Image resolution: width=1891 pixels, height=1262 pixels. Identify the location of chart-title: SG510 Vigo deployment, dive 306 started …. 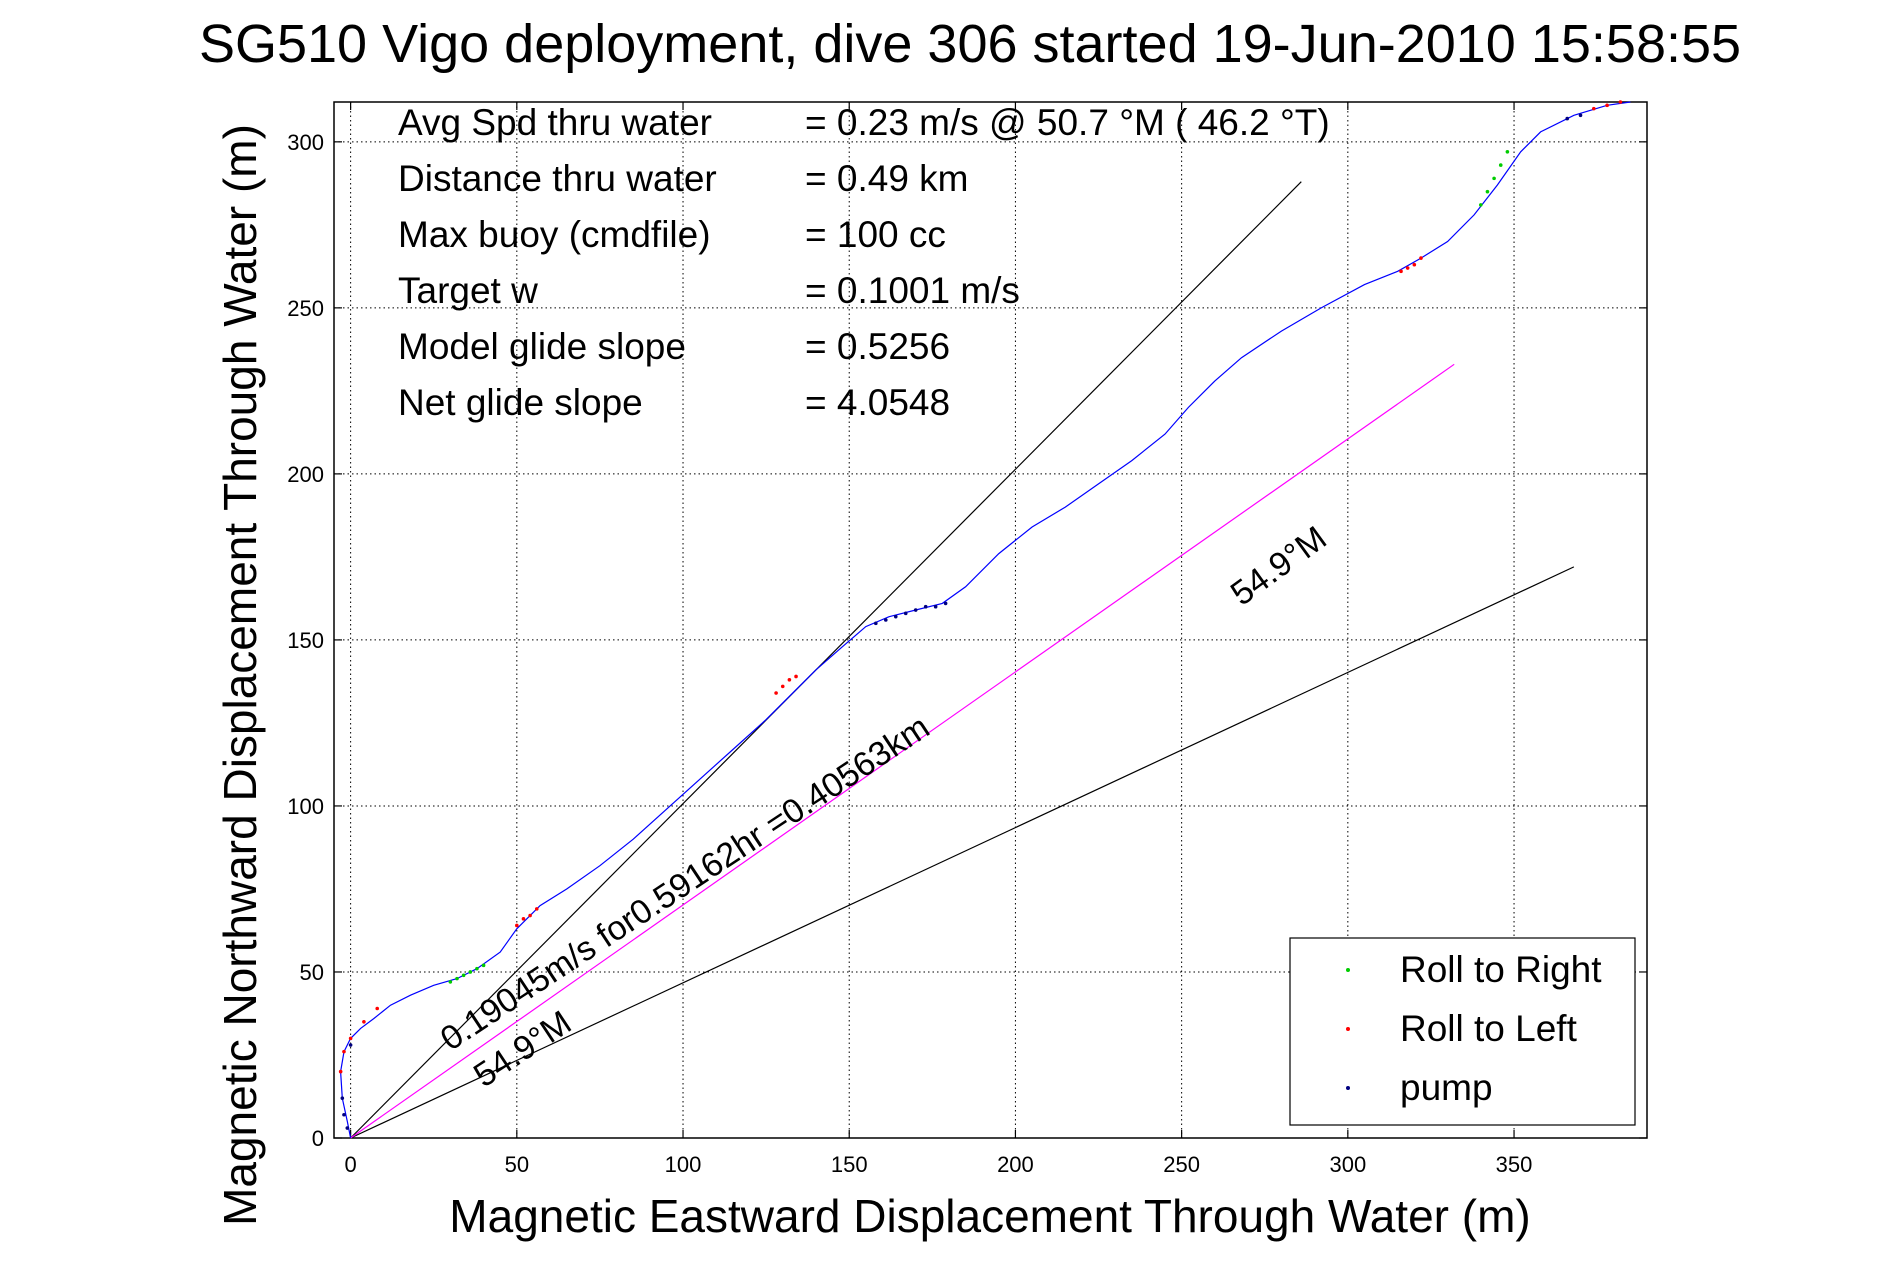
(970, 44).